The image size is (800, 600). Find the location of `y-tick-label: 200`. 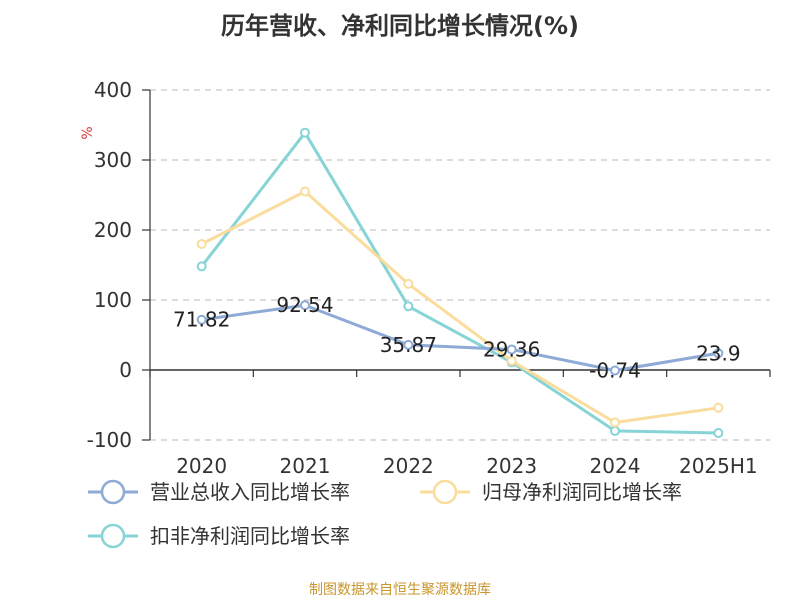

y-tick-label: 200 is located at coordinates (113, 230).